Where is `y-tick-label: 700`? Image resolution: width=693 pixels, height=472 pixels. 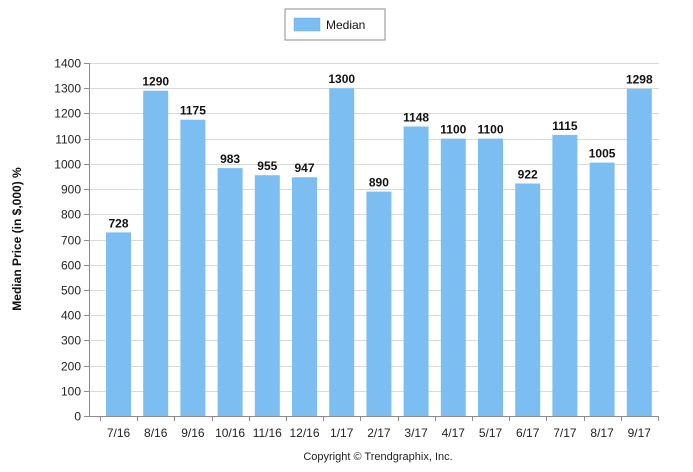 y-tick-label: 700 is located at coordinates (71, 241).